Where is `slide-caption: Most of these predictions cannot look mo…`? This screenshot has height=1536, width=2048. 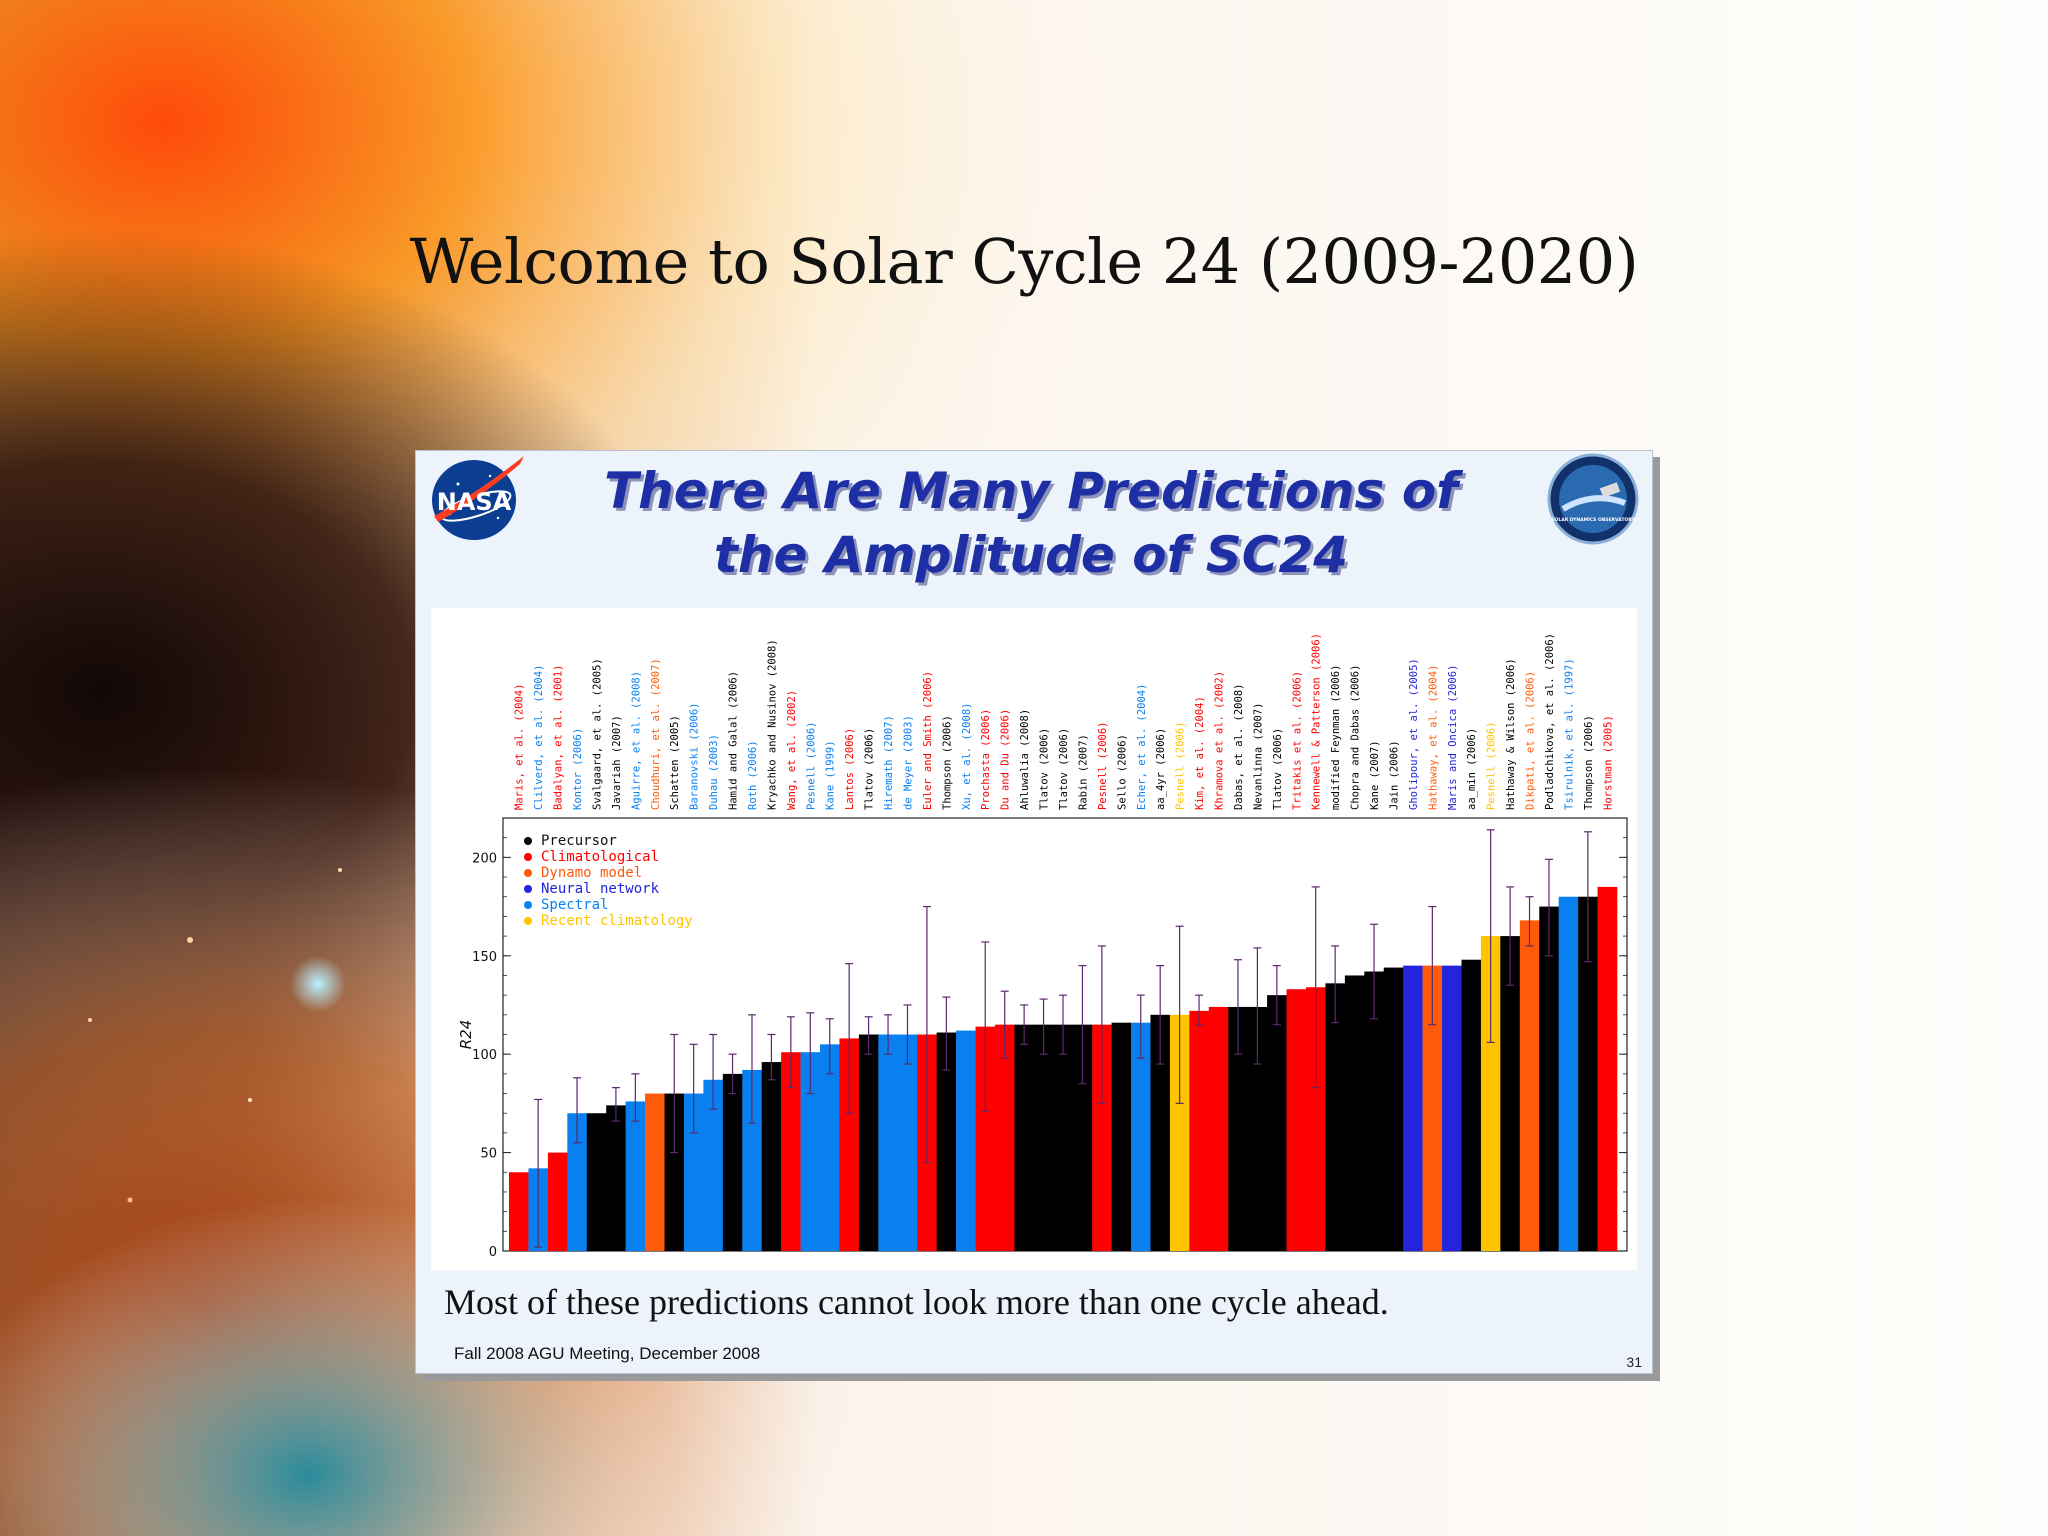 slide-caption: Most of these predictions cannot look mo… is located at coordinates (916, 1302).